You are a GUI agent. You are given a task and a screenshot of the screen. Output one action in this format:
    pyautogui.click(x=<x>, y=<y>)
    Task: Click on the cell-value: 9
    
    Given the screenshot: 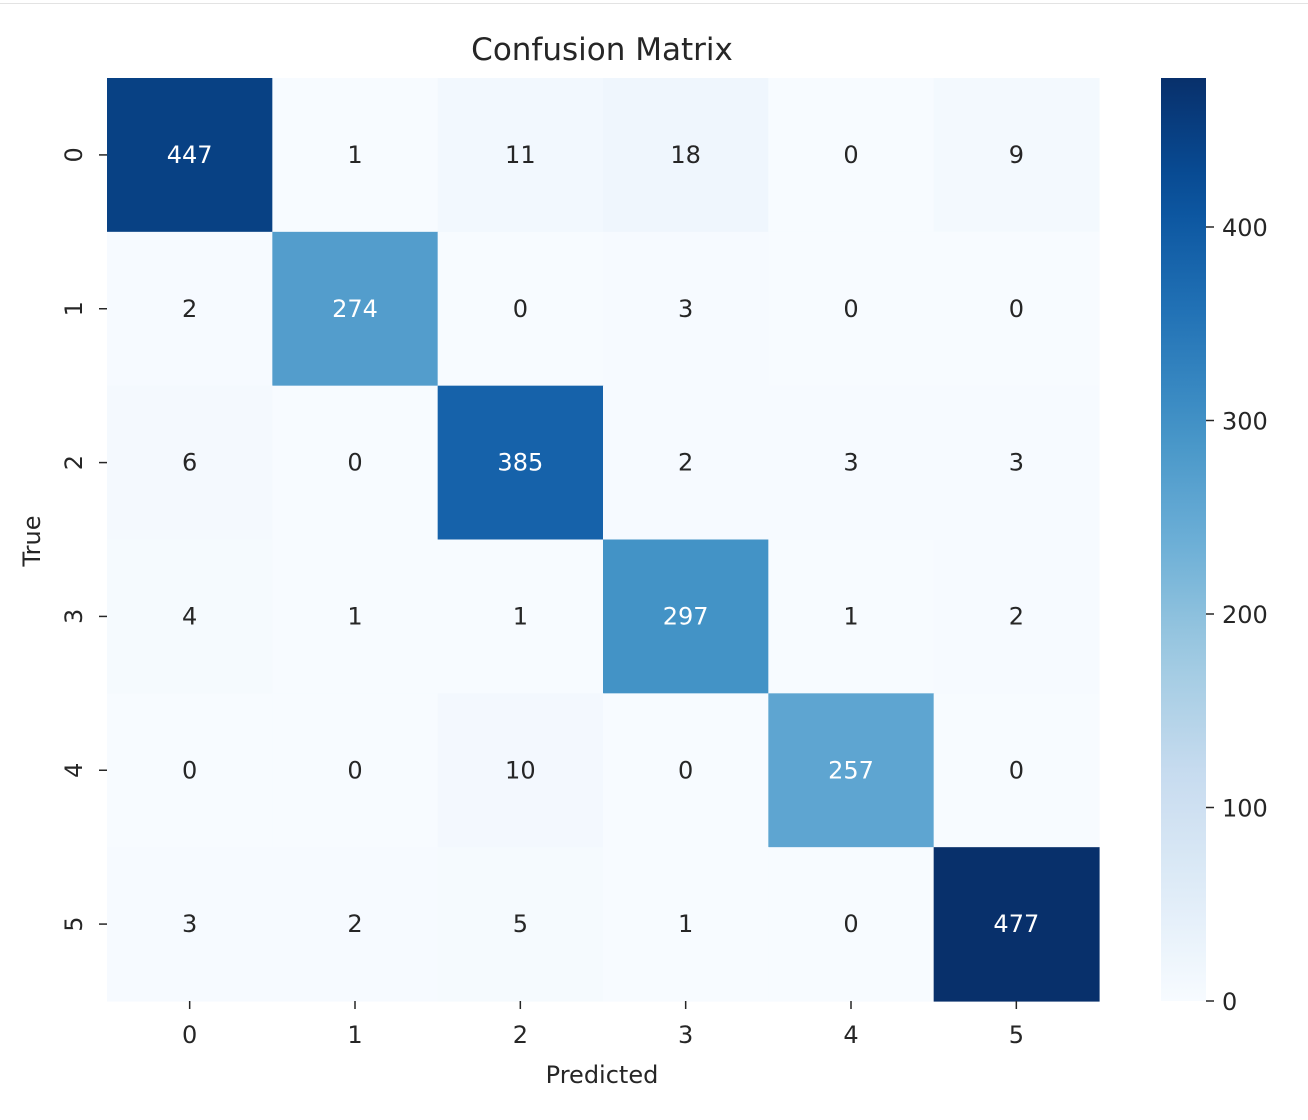 What is the action you would take?
    pyautogui.click(x=1016, y=155)
    